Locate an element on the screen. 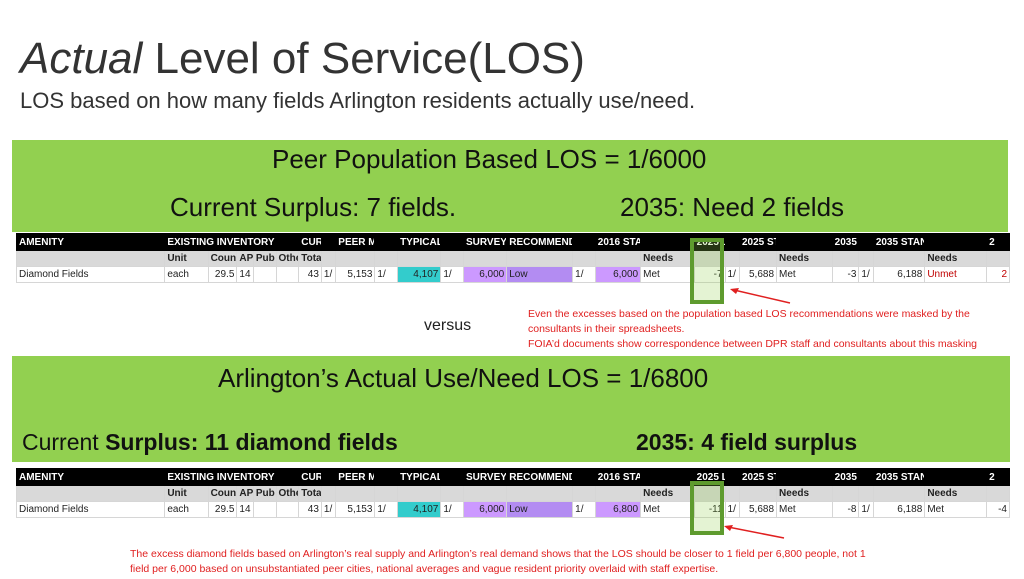  table-subheader-row: UnitCountAPSPubOtheTotal Needs Needs Needs is located at coordinates (512, 493).